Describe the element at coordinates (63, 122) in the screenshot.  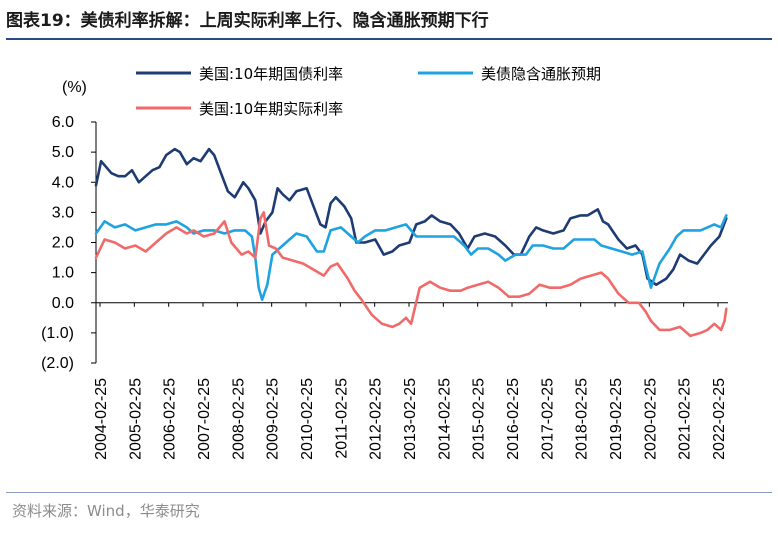
I see `y-tick-label: 6.0` at that location.